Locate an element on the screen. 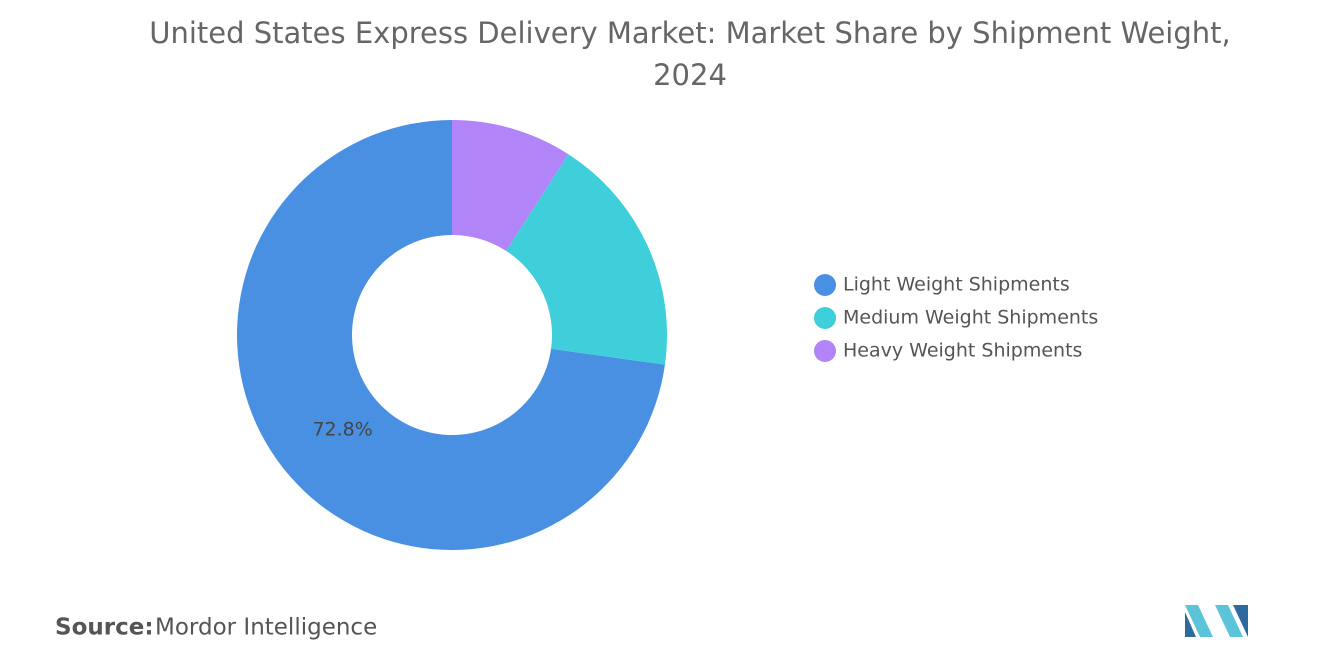 Image resolution: width=1320 pixels, height=665 pixels. data-label: 72.8% is located at coordinates (342, 430).